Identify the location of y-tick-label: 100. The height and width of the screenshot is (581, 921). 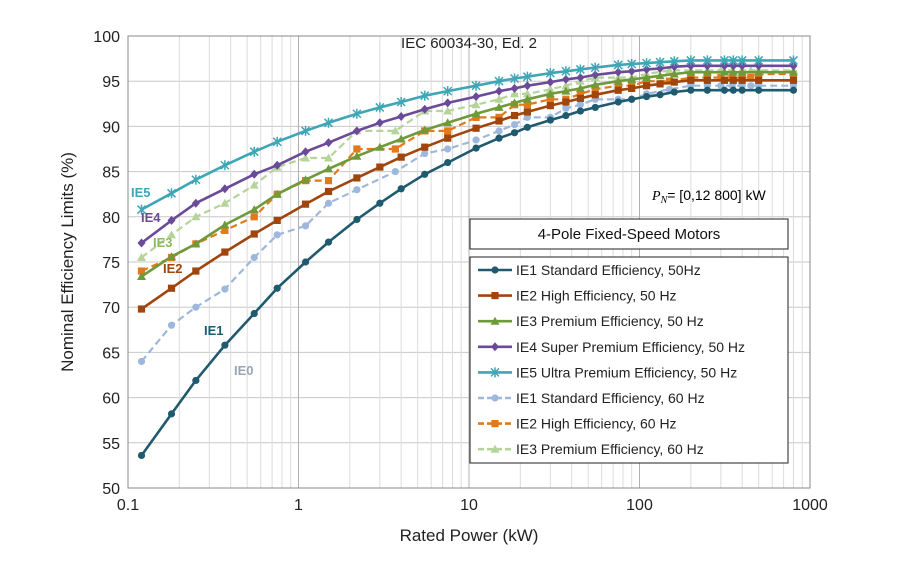
(106, 37).